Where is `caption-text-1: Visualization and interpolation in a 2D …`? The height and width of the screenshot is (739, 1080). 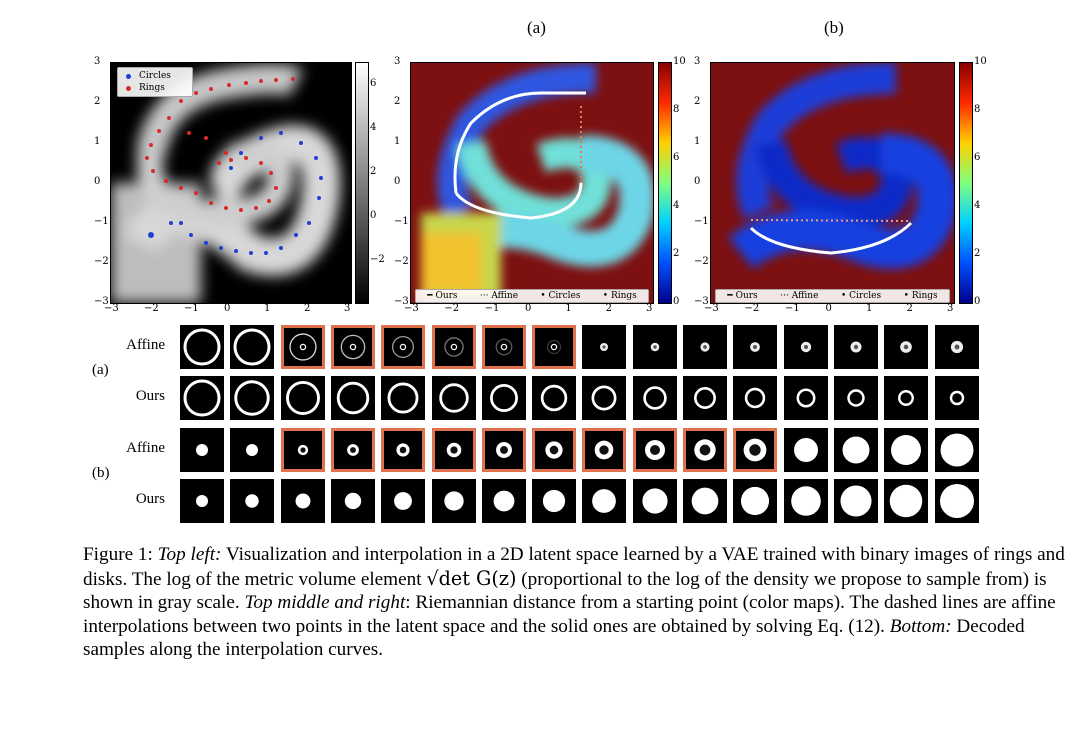
caption-text-1: Visualization and interpolation in a 2D … is located at coordinates (574, 567).